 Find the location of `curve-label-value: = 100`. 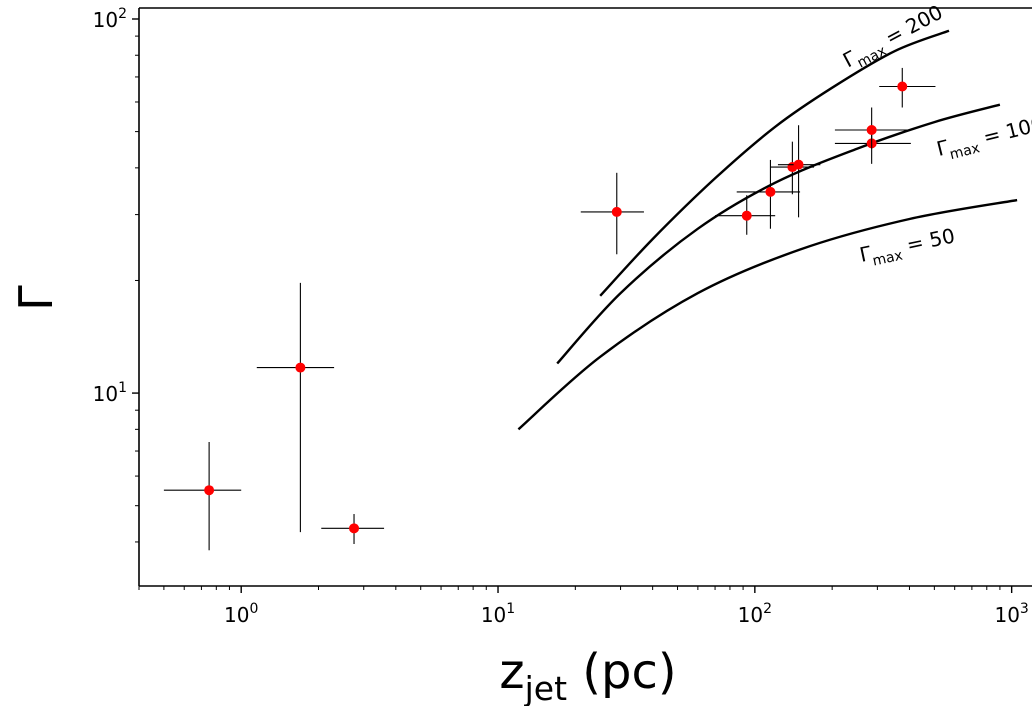

curve-label-value: = 100 is located at coordinates (1003, 131).